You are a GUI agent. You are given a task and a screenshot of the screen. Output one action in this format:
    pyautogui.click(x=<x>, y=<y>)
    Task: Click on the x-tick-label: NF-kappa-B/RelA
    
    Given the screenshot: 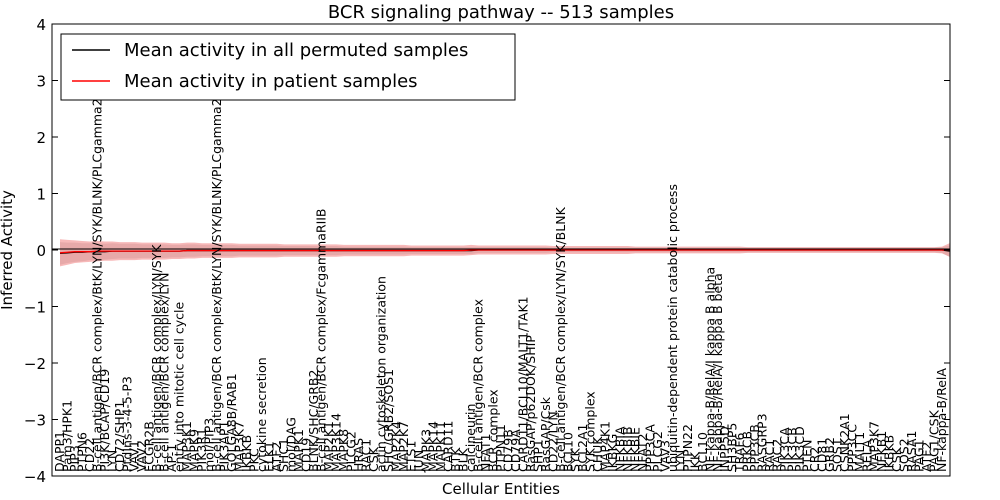 What is the action you would take?
    pyautogui.click(x=941, y=420)
    